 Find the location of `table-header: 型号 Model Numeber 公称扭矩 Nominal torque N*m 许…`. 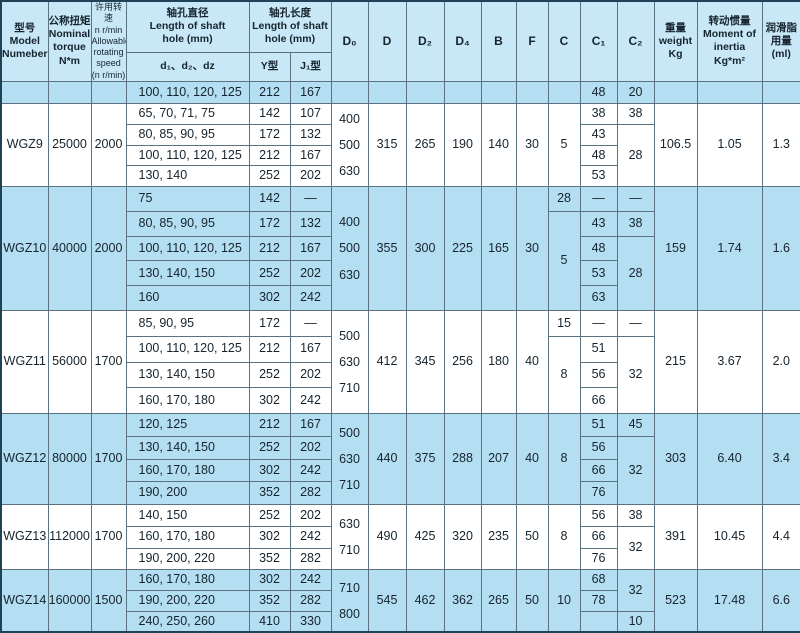

table-header: 型号 Model Numeber 公称扭矩 Nominal torque N*m 许… is located at coordinates (400, 41).